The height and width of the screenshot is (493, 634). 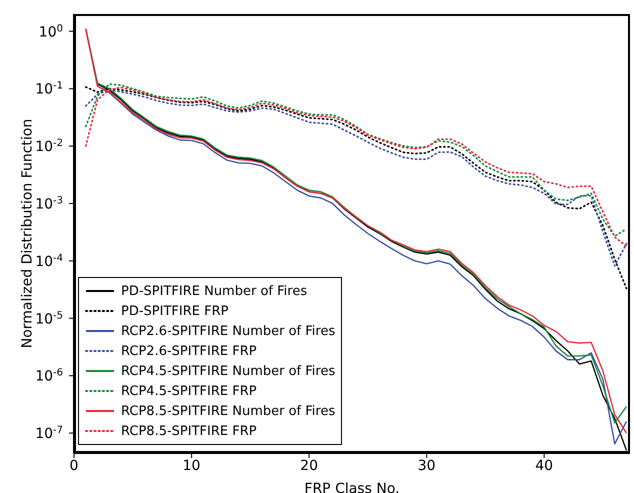 What do you see at coordinates (214, 291) in the screenshot?
I see `legend-label: PD-SPITFIRE Number of Fires` at bounding box center [214, 291].